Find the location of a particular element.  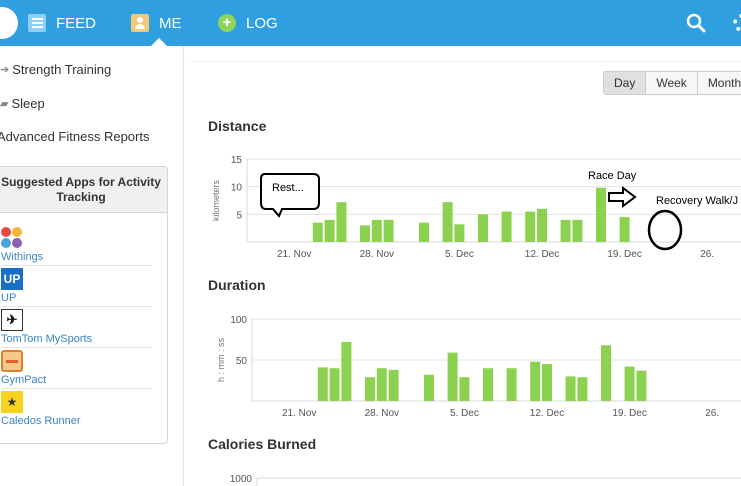

nav-me: ME is located at coordinates (156, 23).